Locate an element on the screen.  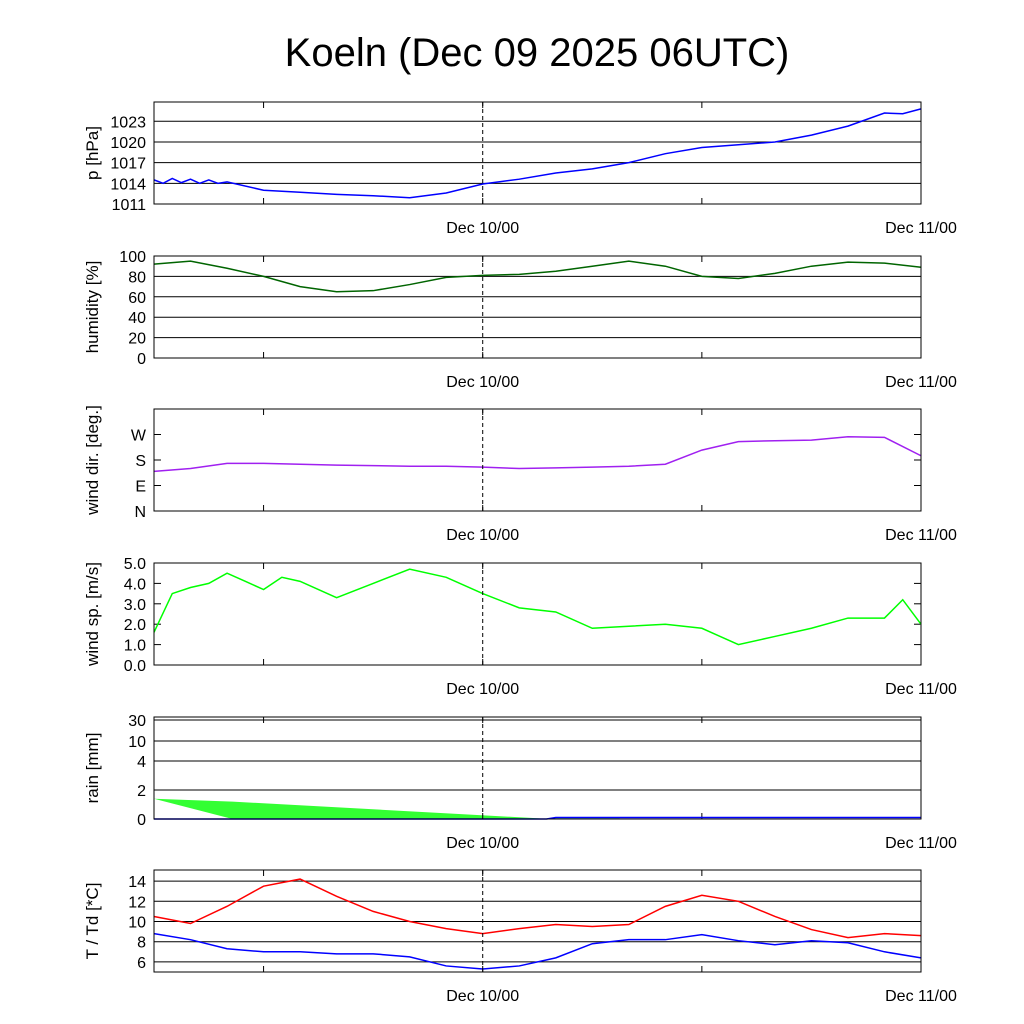
y-axis-label: wind dir. [deg.] is located at coordinates (92, 460).